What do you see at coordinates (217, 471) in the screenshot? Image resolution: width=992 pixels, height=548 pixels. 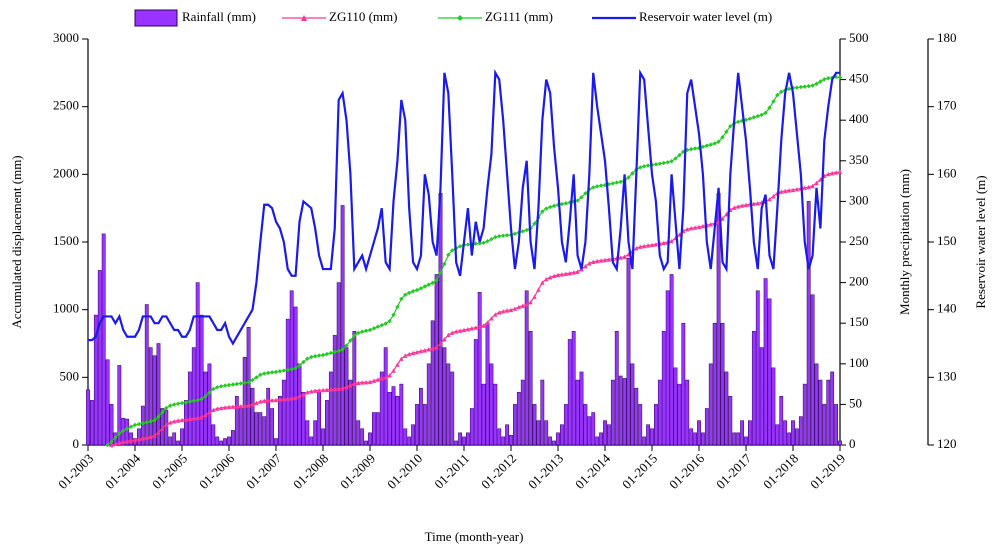 I see `x-tick-label: 01-2006` at bounding box center [217, 471].